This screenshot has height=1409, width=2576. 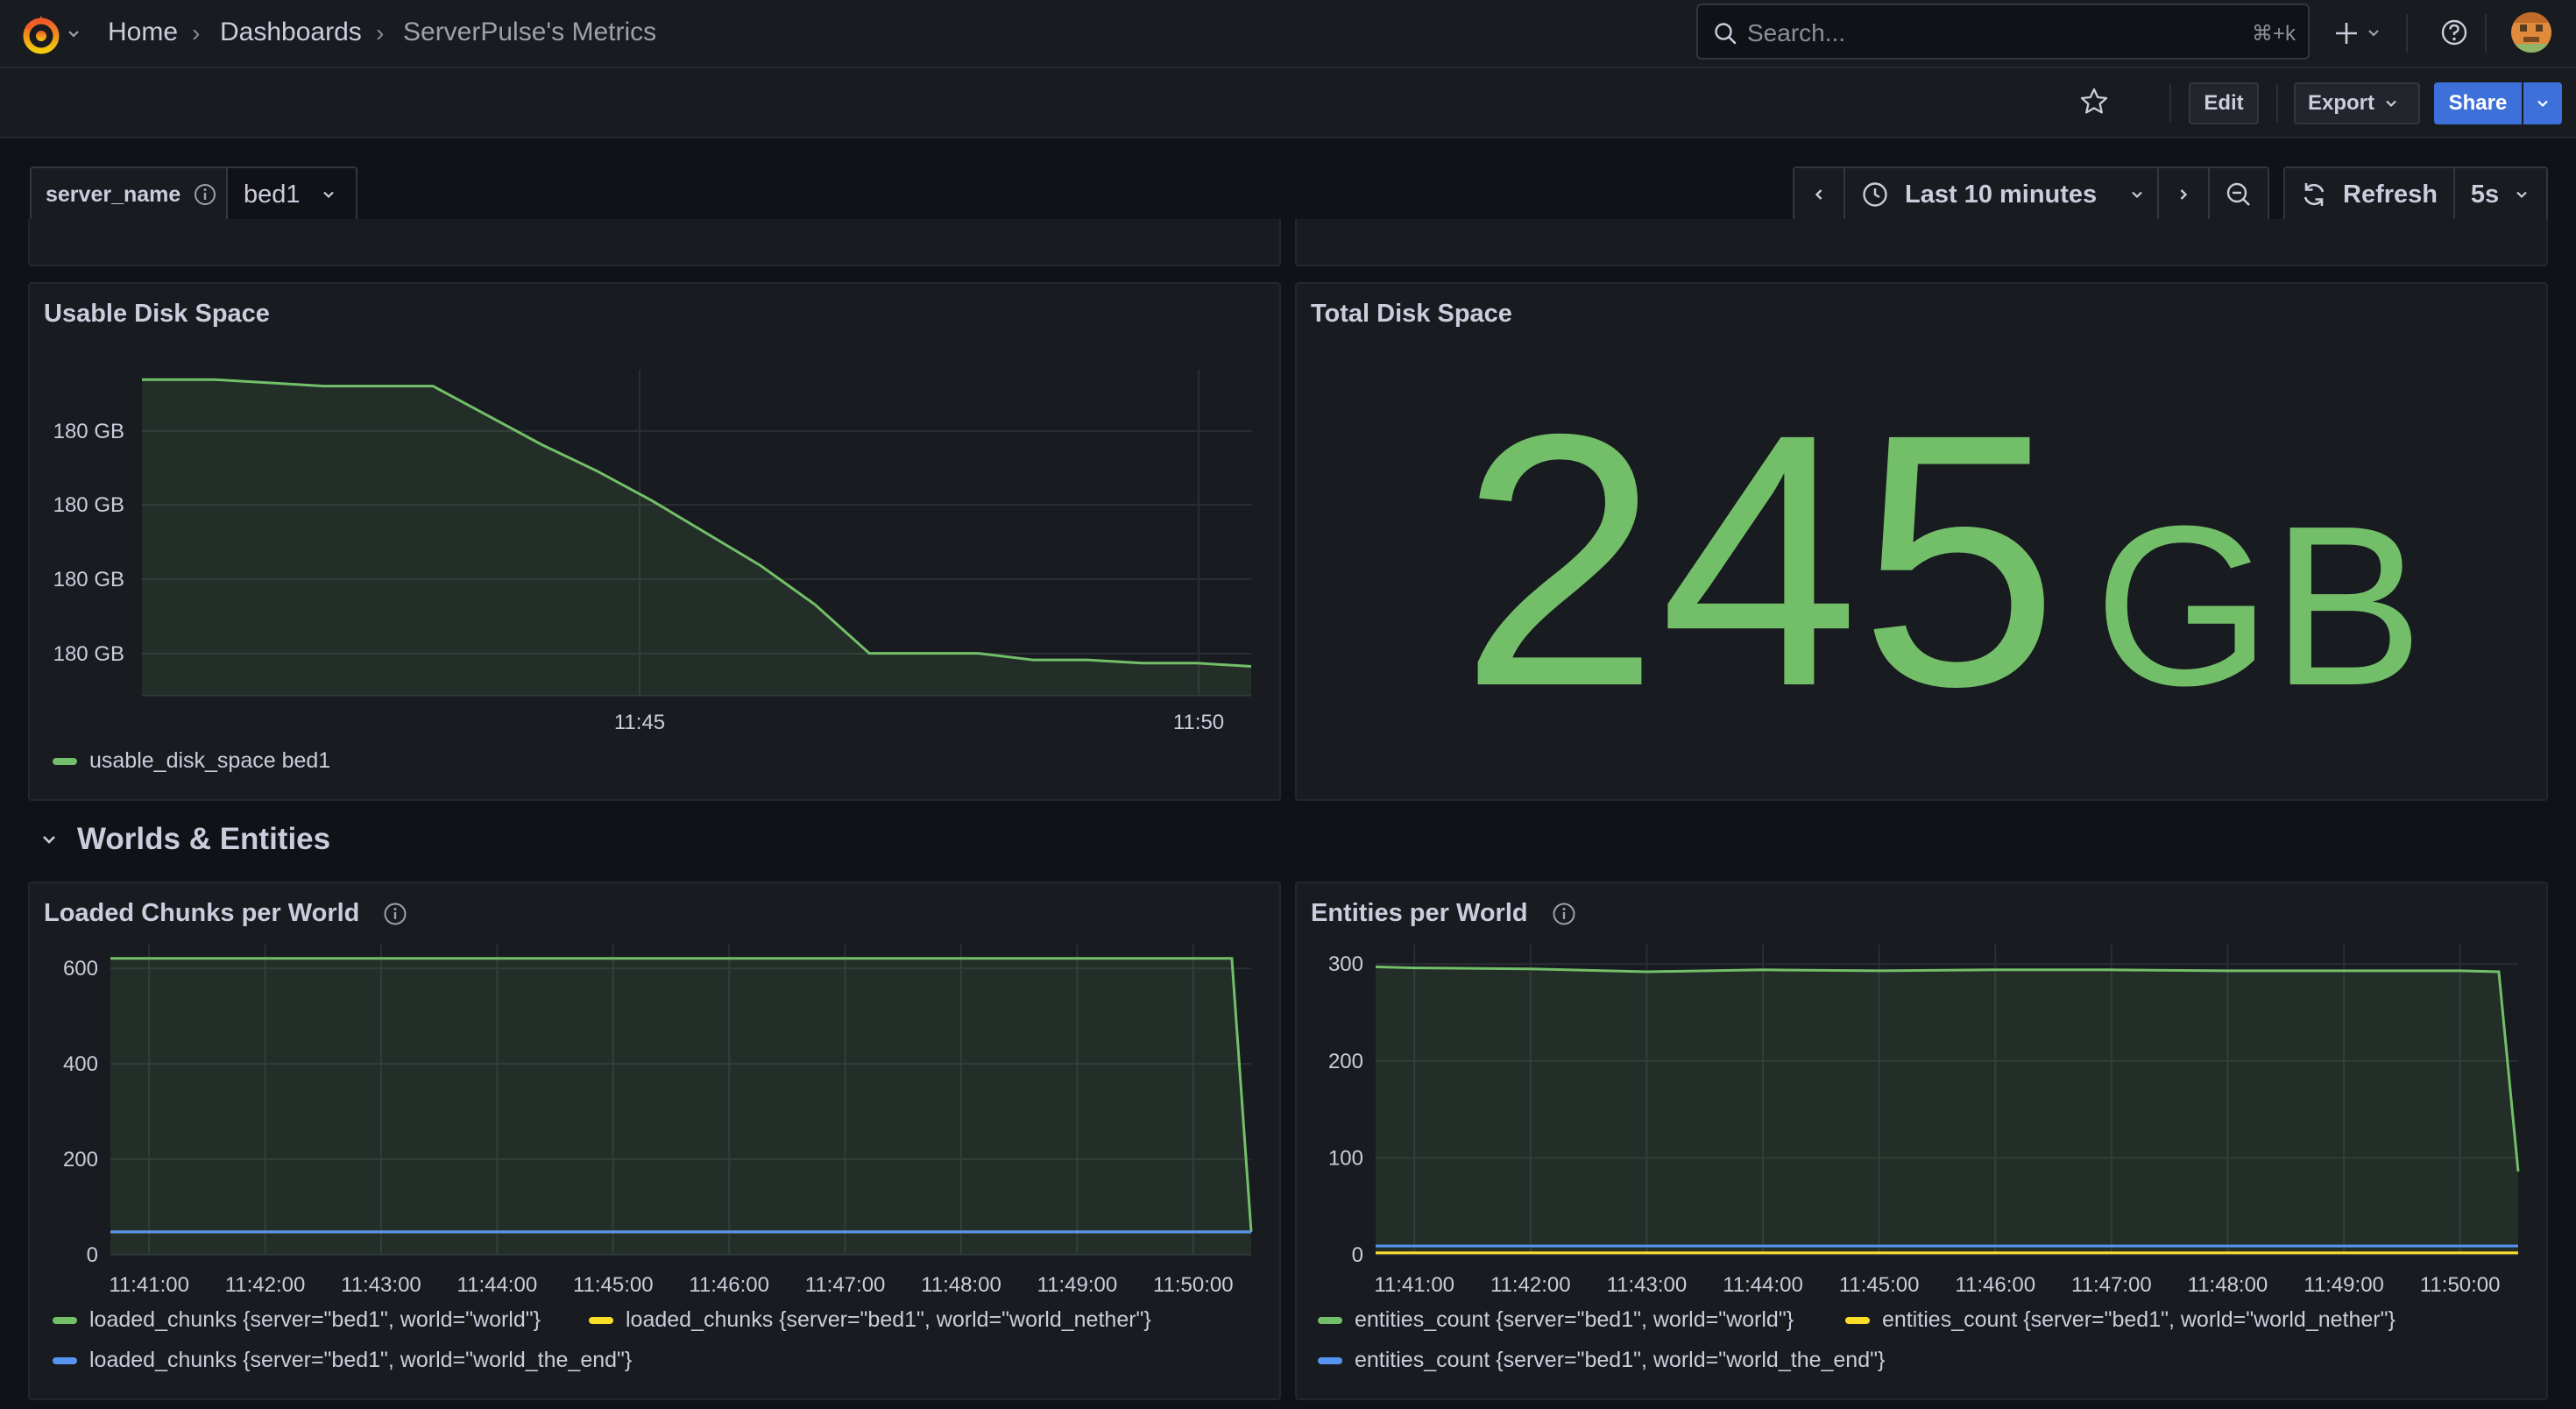 I want to click on x-tick-label: 11:45, so click(x=639, y=722).